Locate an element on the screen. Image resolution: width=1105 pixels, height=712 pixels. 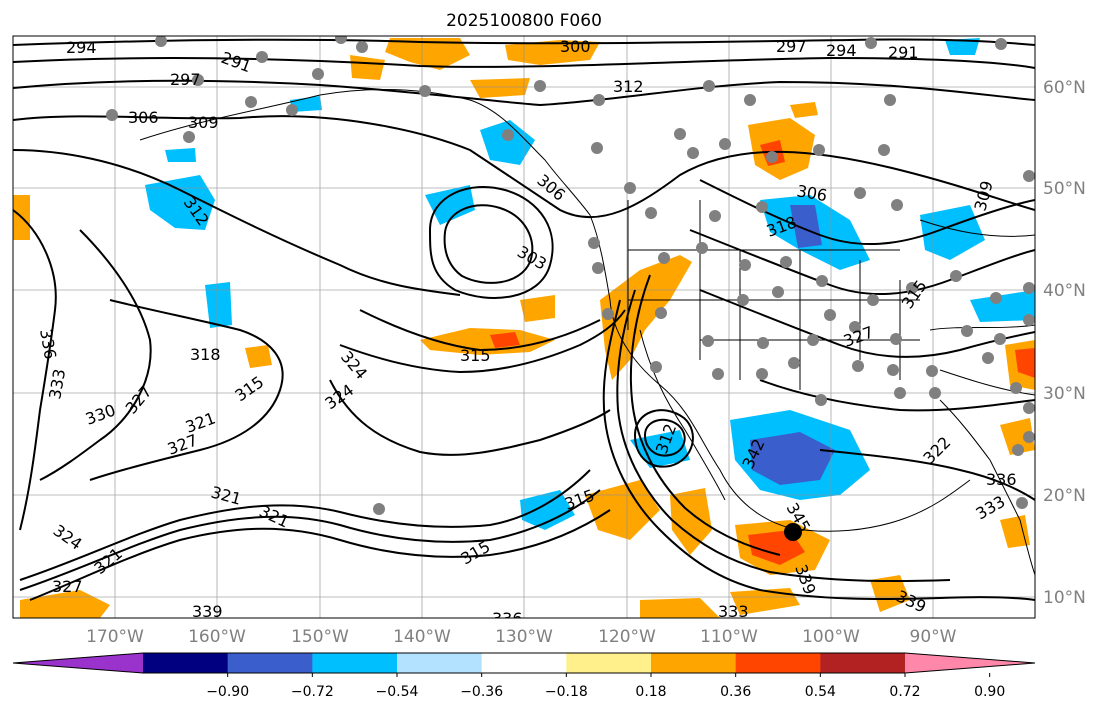
lon-label: 110°W is located at coordinates (729, 637).